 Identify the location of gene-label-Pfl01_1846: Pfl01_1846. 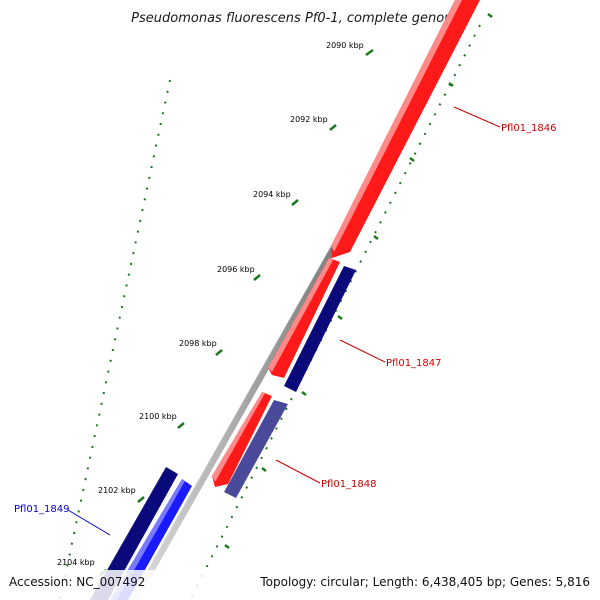
(529, 128).